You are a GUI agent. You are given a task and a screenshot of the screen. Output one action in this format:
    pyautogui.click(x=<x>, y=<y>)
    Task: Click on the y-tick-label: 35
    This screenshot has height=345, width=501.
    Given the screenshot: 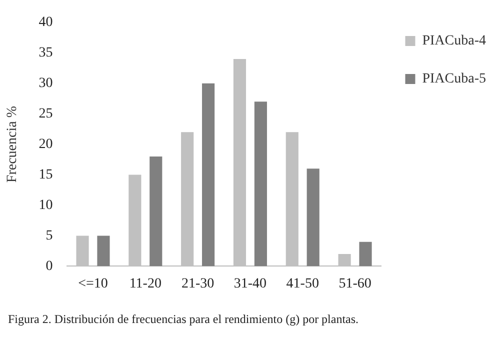 What is the action you would take?
    pyautogui.click(x=45, y=53)
    